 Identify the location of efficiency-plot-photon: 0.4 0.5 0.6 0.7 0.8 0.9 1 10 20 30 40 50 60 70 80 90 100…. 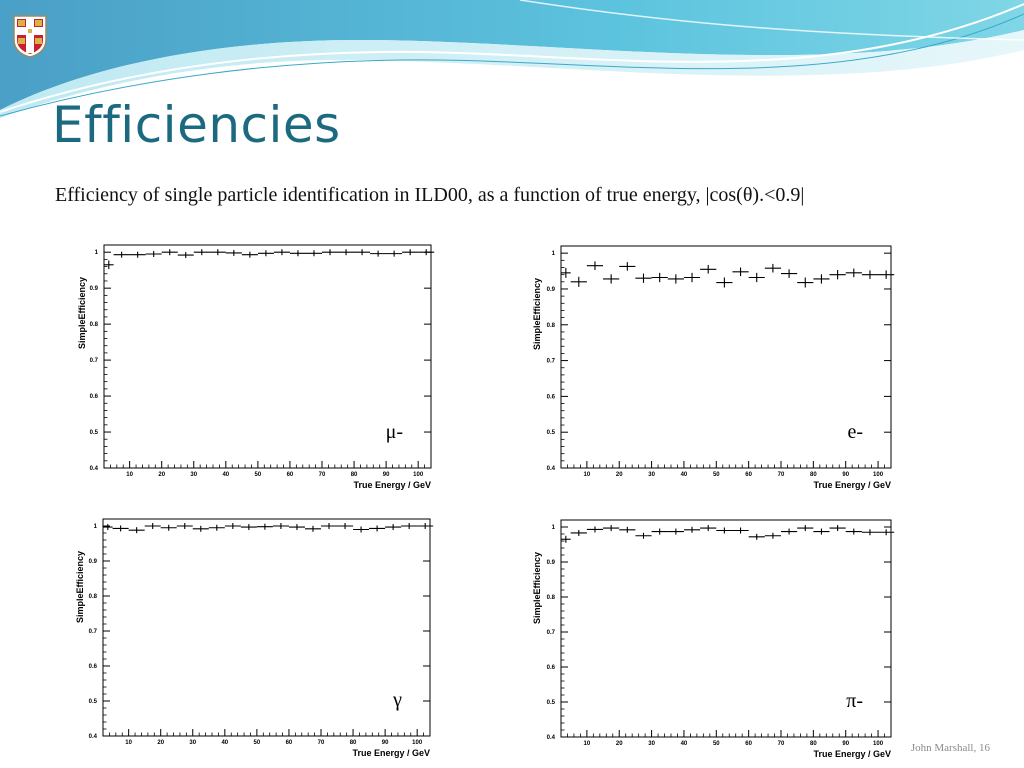
(253, 636).